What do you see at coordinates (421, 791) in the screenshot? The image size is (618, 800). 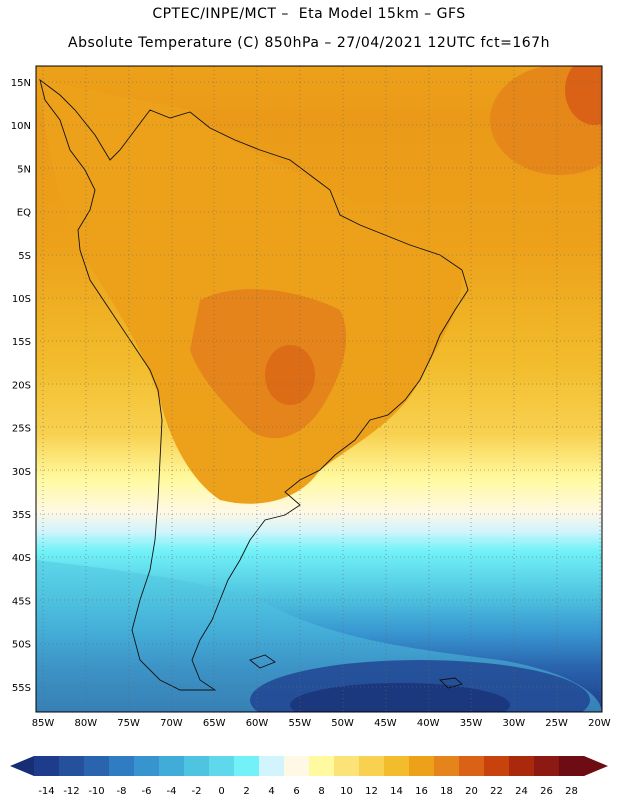 I see `colorbar-label: 16` at bounding box center [421, 791].